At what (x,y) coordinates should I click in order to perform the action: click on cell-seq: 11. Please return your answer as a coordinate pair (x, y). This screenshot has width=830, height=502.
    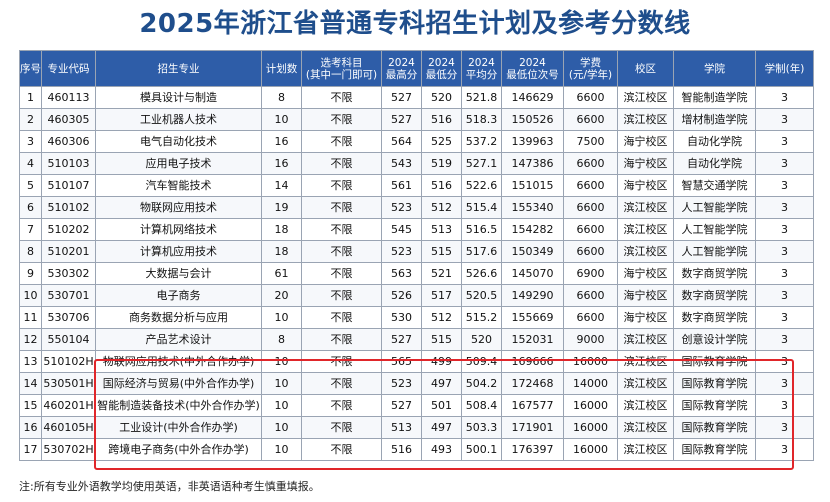
    Looking at the image, I should click on (30, 317).